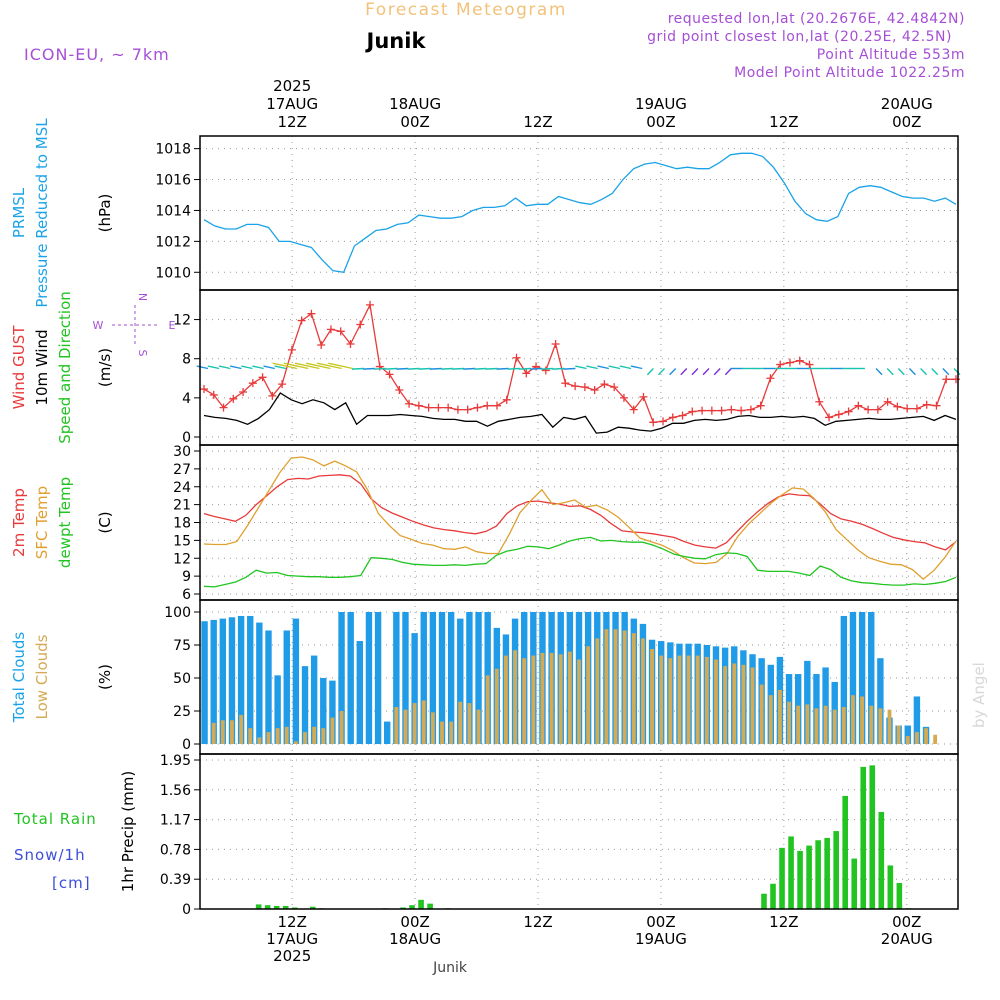  What do you see at coordinates (186, 360) in the screenshot?
I see `y-tick-label: 8` at bounding box center [186, 360].